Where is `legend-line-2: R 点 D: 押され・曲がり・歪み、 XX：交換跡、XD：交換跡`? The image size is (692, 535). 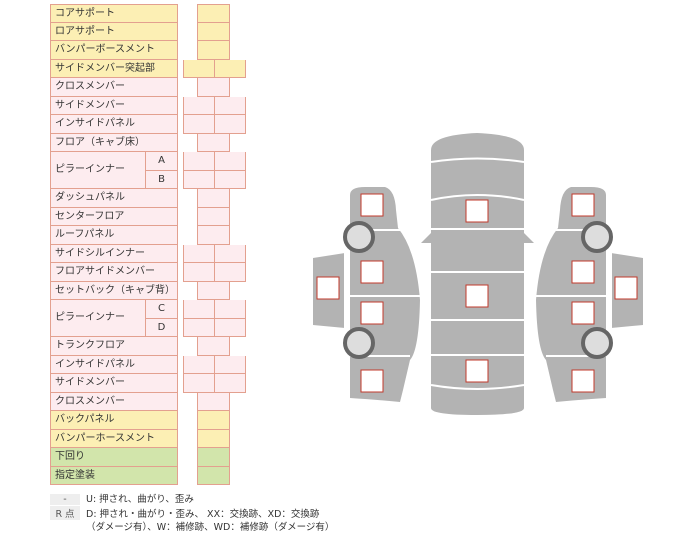
legend-line-2: R 点 D: 押され・曲がり・歪み、 XX：交換跡、XD：交換跡 is located at coordinates (184, 513).